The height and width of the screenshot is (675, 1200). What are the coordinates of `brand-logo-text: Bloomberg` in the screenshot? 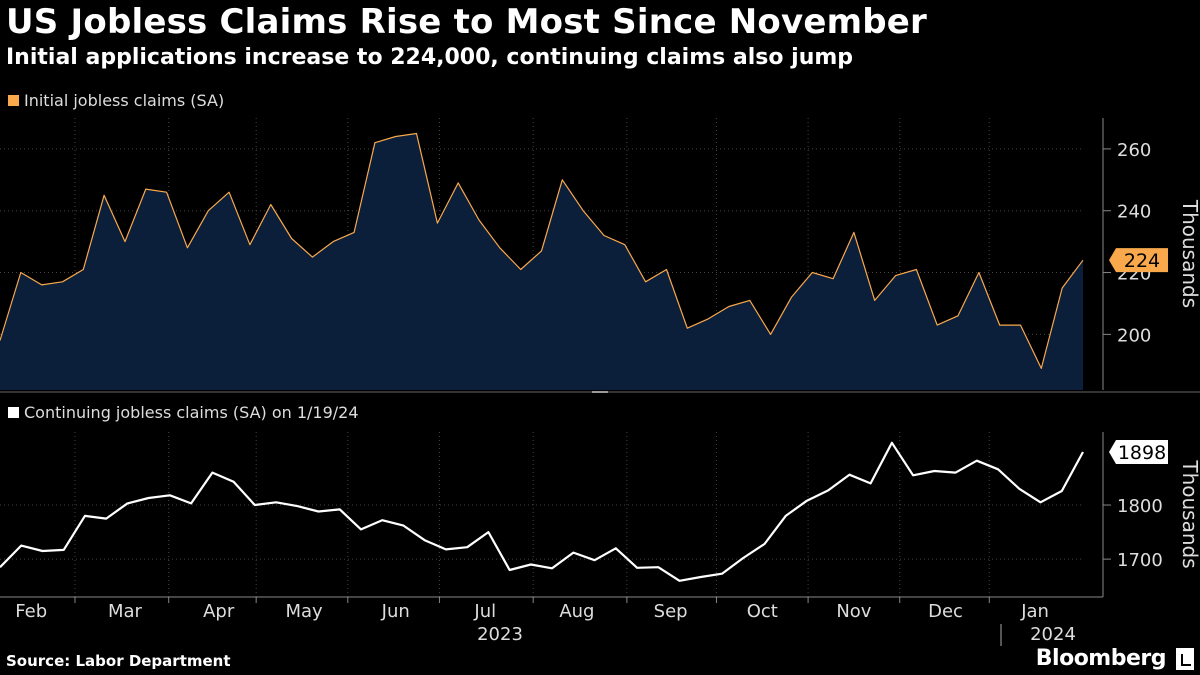 It's located at (1101, 658).